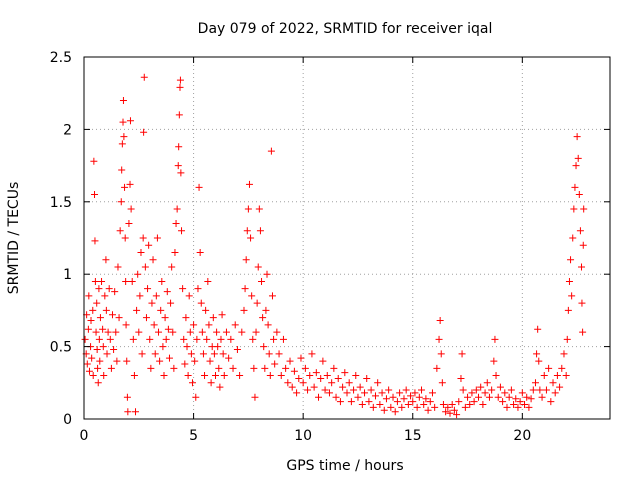 Image resolution: width=640 pixels, height=480 pixels. Describe the element at coordinates (67, 275) in the screenshot. I see `y-tick-label: 1` at that location.